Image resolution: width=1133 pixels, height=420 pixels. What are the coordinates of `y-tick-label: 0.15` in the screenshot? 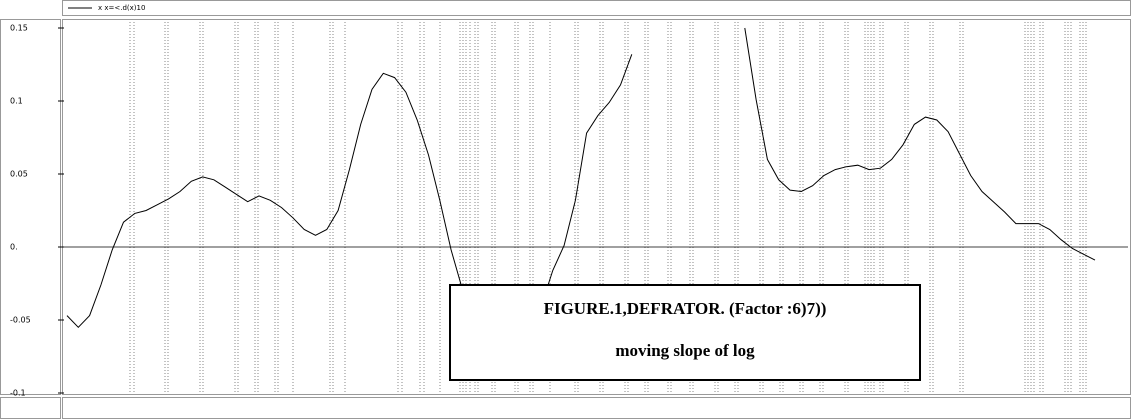 It's located at (19, 28).